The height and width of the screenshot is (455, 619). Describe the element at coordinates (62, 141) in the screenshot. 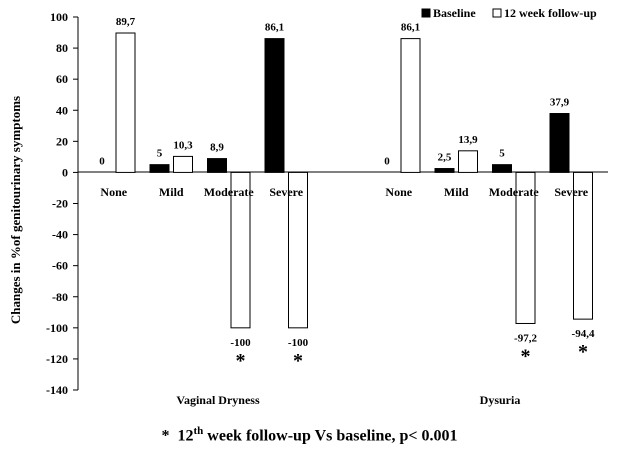

I see `y-tick-label: 20` at that location.